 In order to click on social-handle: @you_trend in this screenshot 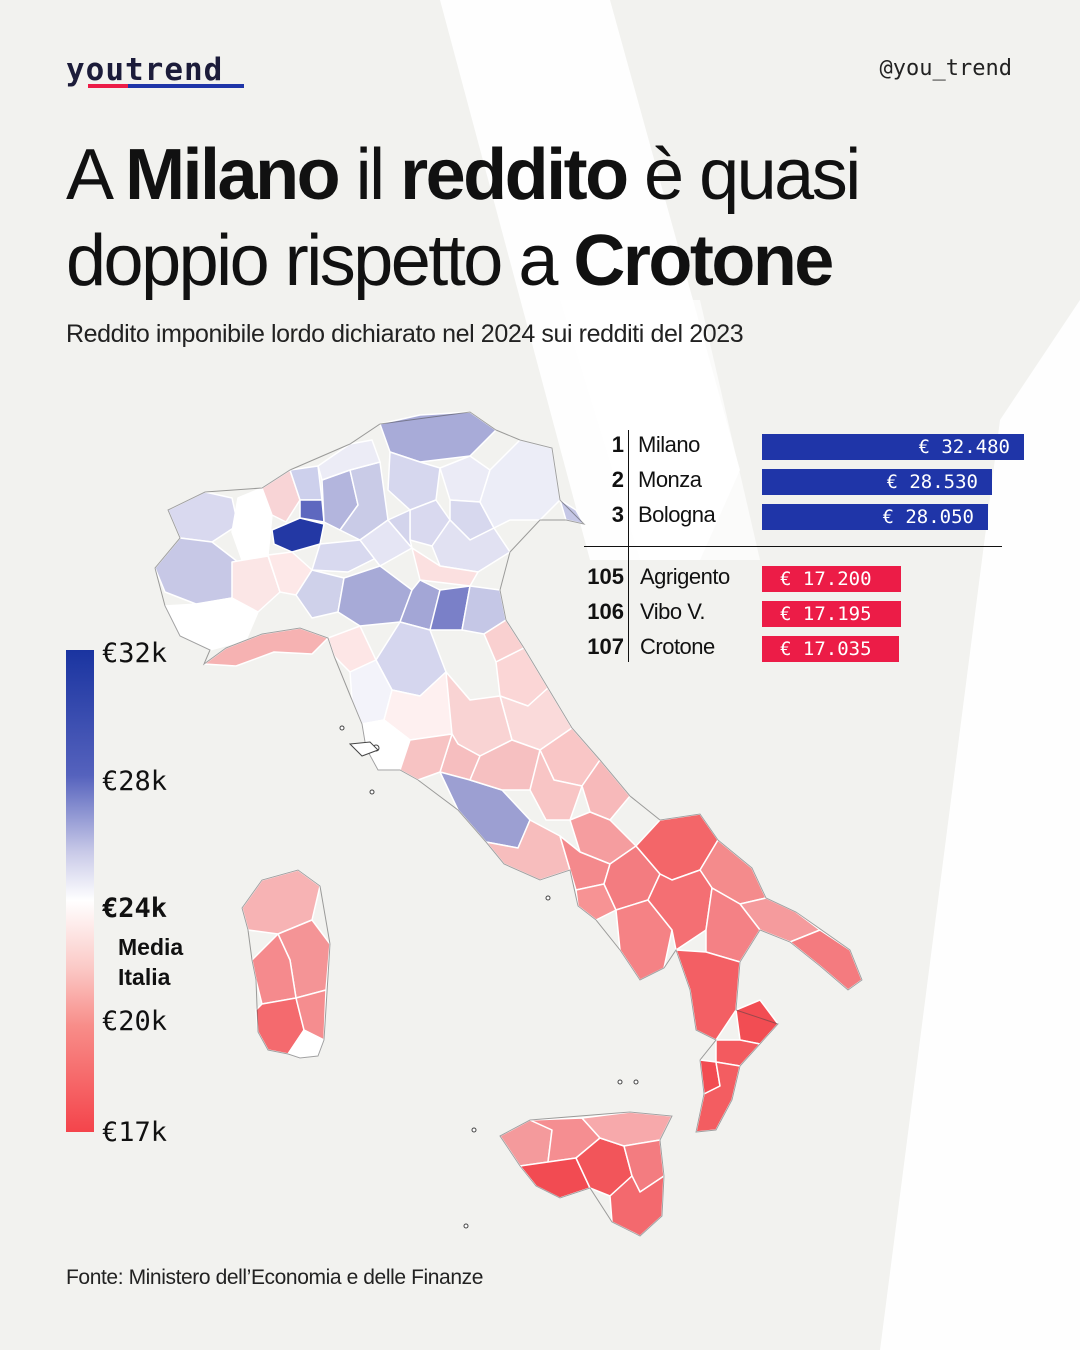, I will do `click(945, 68)`.